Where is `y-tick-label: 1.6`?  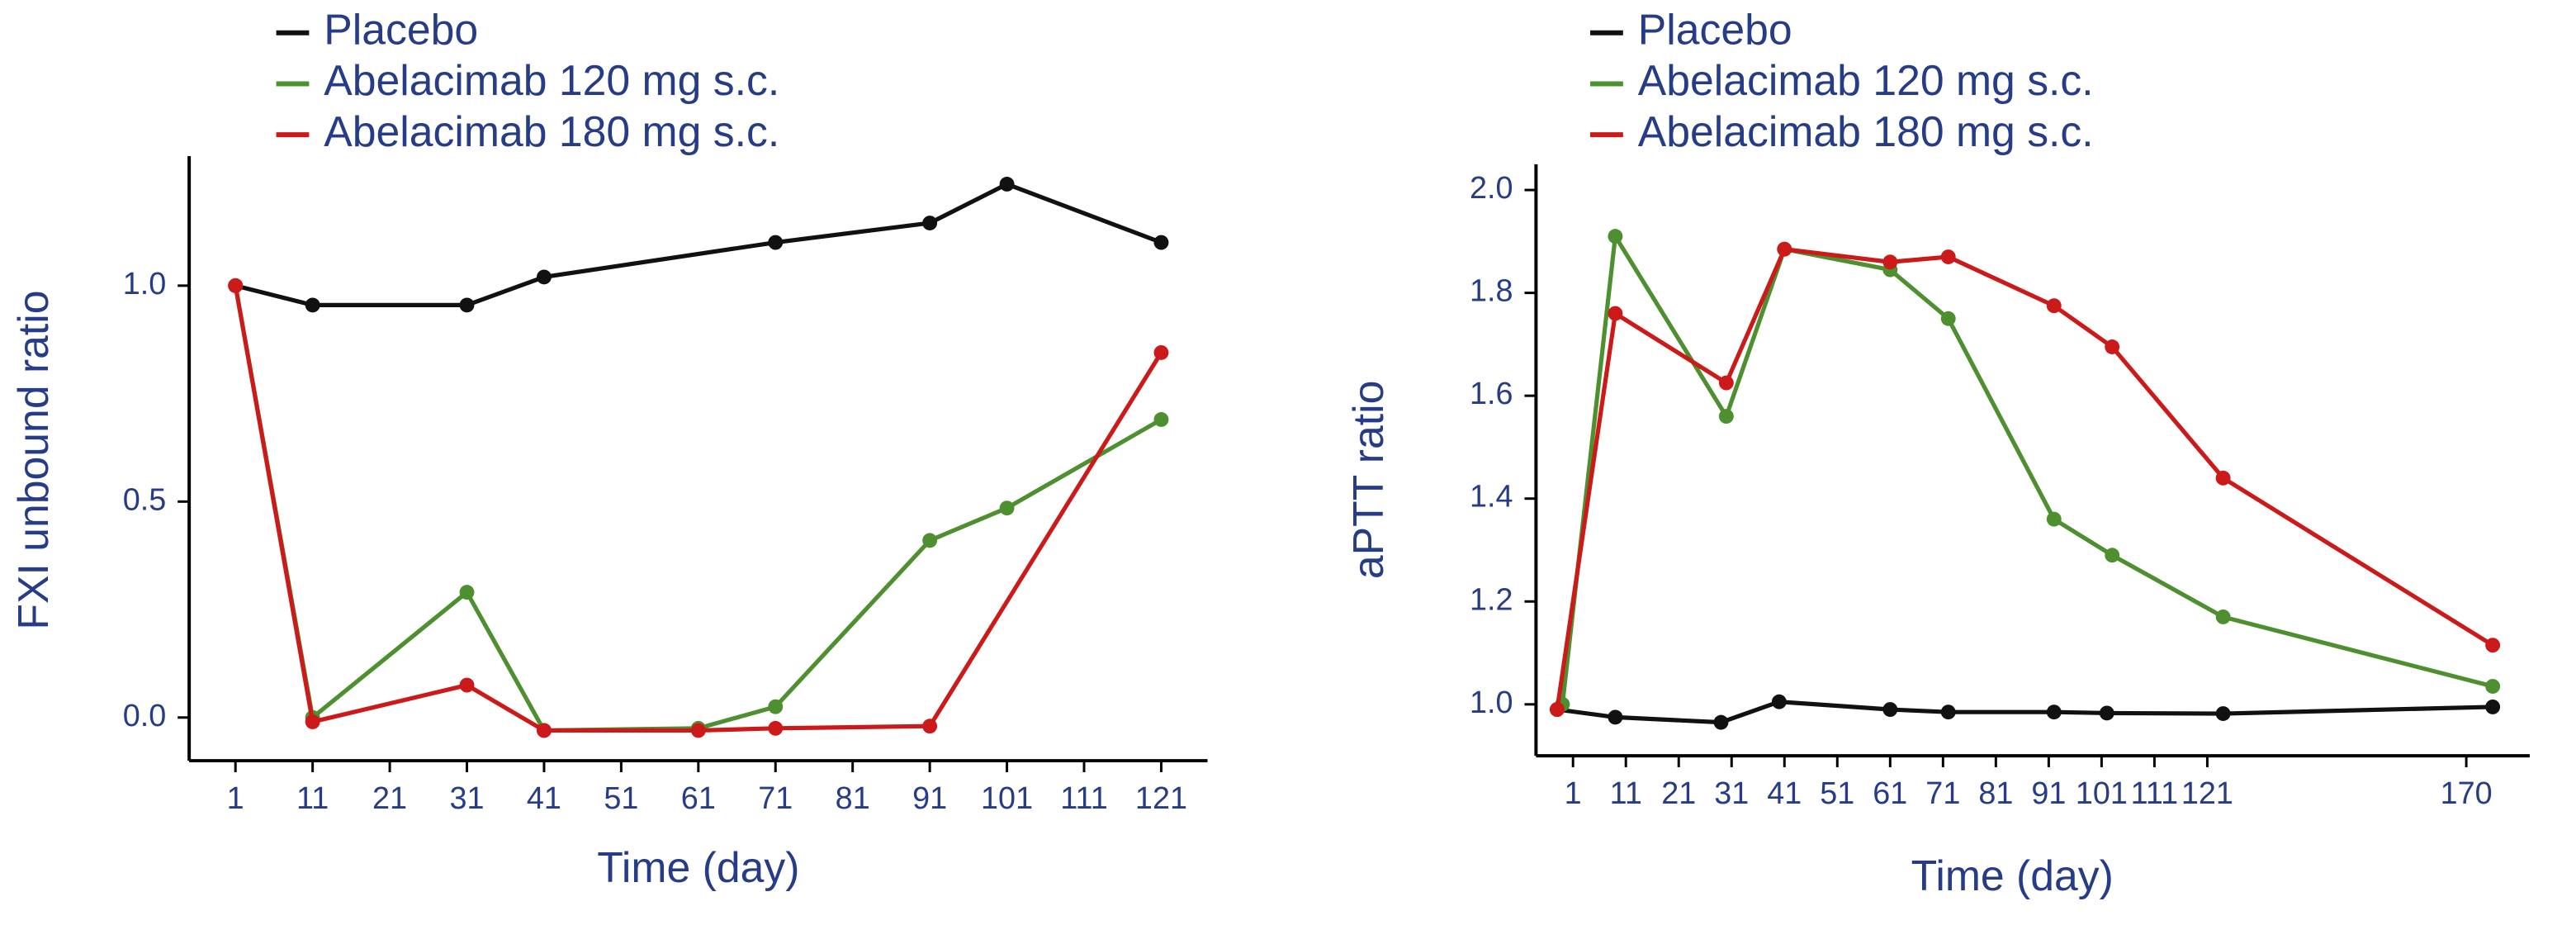 y-tick-label: 1.6 is located at coordinates (1491, 394).